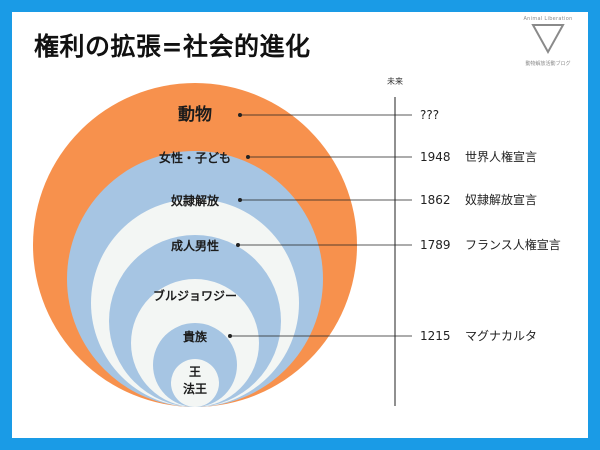 This screenshot has height=450, width=600. Describe the element at coordinates (435, 336) in the screenshot. I see `event-year-6: 1215` at that location.